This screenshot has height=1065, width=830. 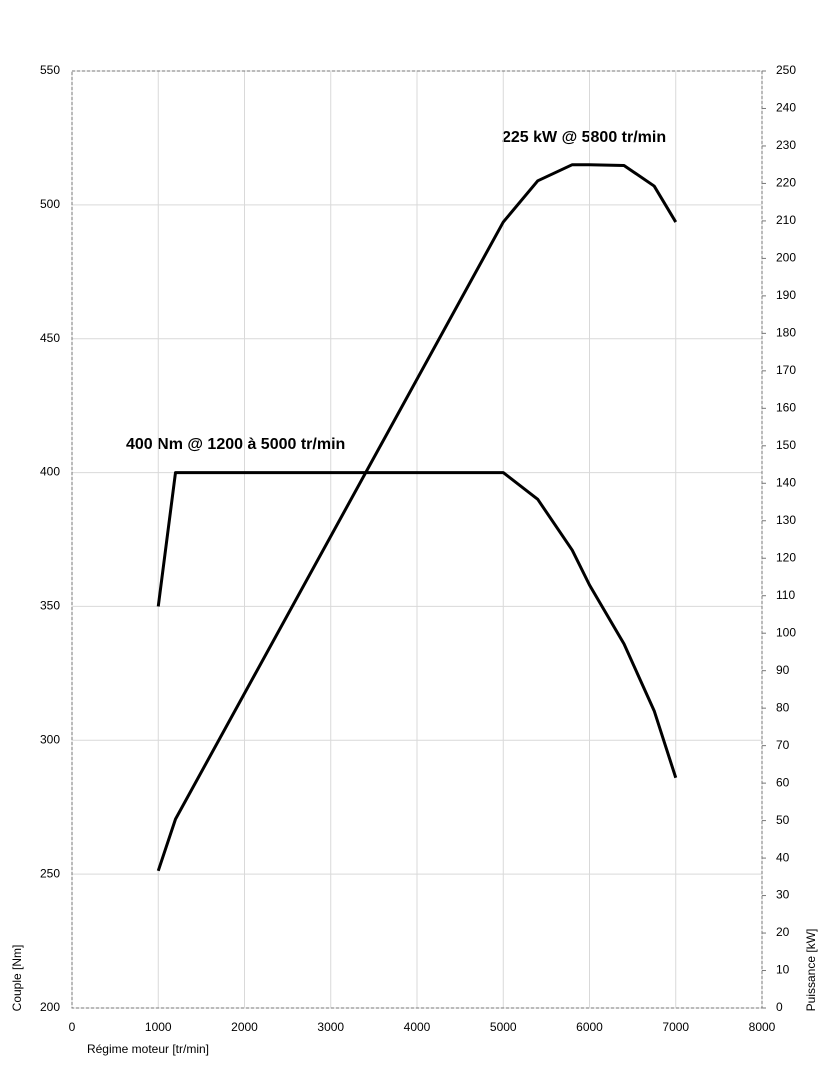 What do you see at coordinates (786, 333) in the screenshot?
I see `y2-tick-label: 180` at bounding box center [786, 333].